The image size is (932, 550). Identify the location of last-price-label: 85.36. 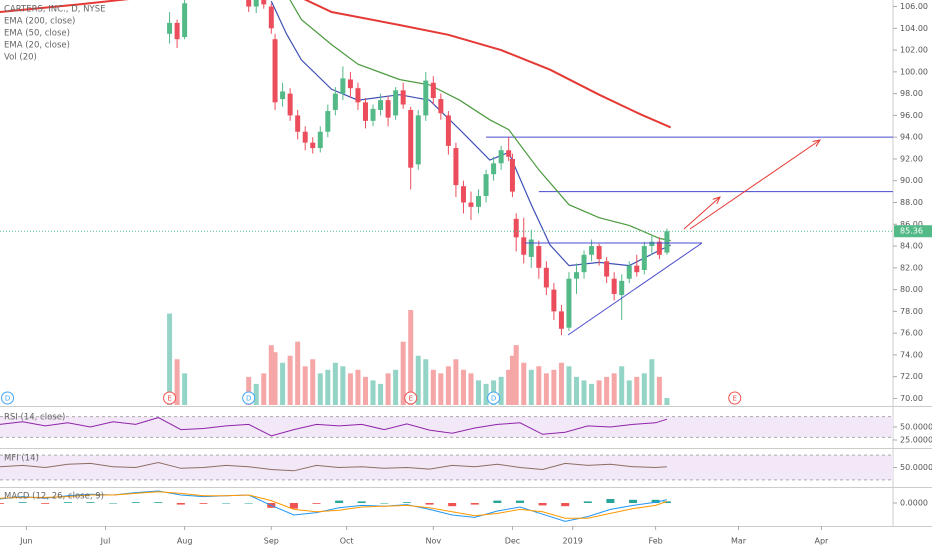
(911, 231).